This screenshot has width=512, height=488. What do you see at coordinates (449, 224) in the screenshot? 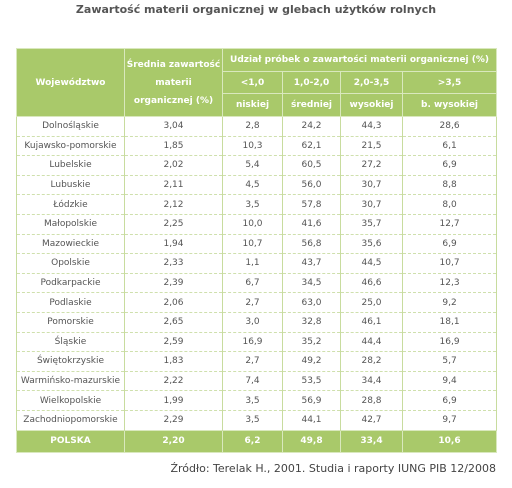
I see `table-cell: 12,7` at bounding box center [449, 224].